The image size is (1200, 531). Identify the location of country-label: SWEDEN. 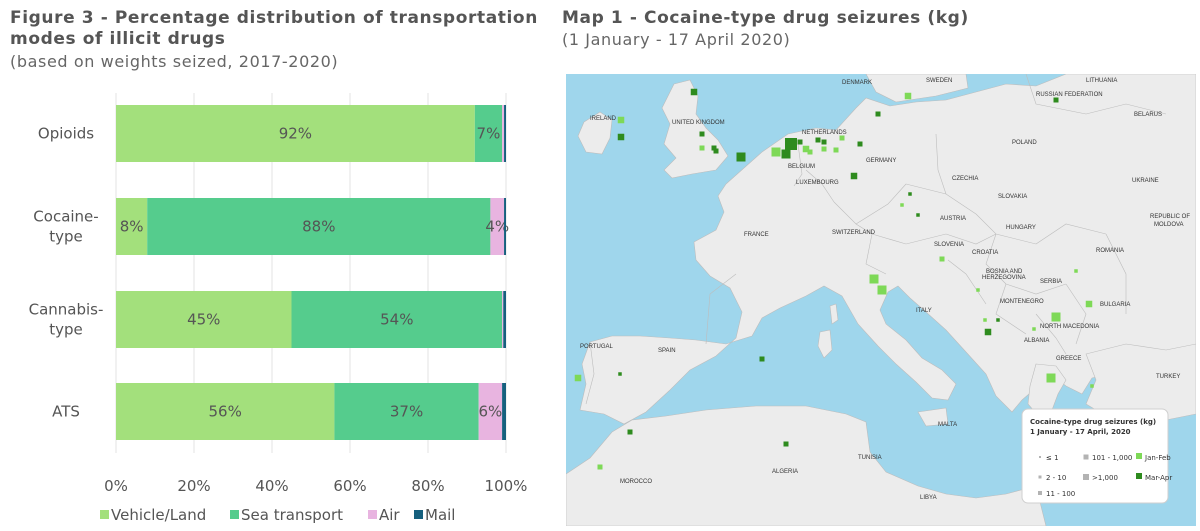
(939, 81).